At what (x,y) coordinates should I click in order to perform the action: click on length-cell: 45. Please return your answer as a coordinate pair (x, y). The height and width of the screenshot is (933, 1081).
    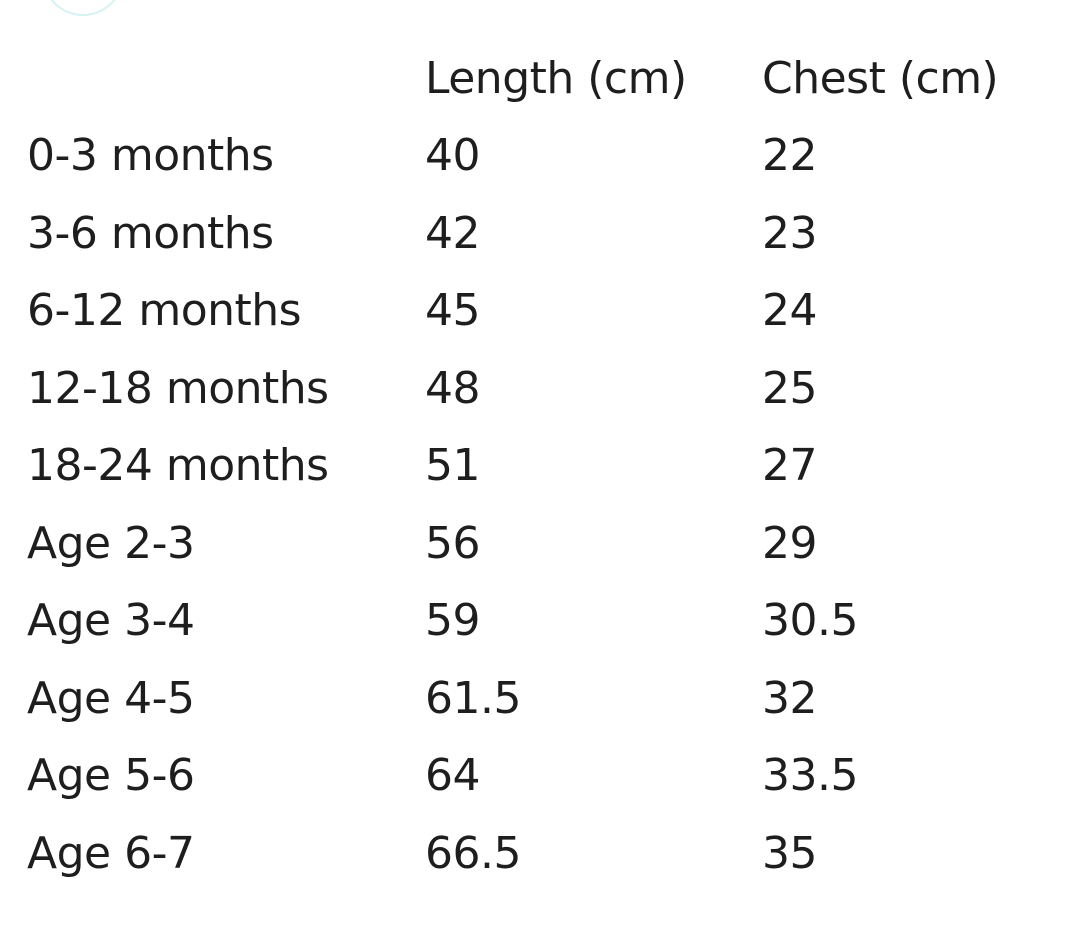
    Looking at the image, I should click on (453, 310).